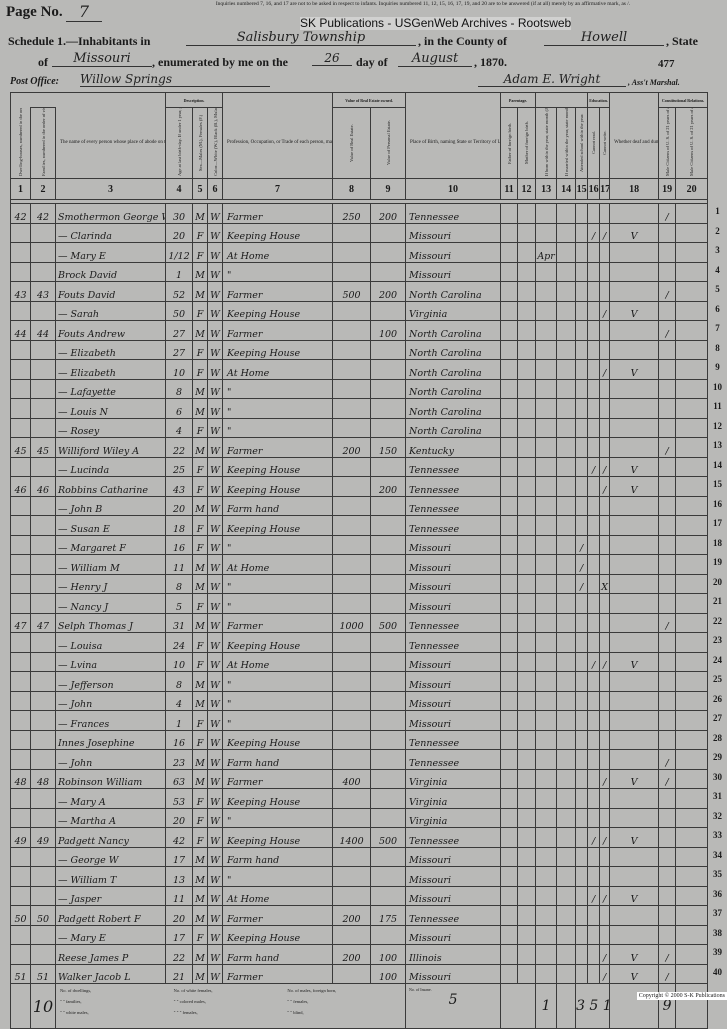  What do you see at coordinates (388, 447) in the screenshot?
I see `cell-personal-estate: 150` at bounding box center [388, 447].